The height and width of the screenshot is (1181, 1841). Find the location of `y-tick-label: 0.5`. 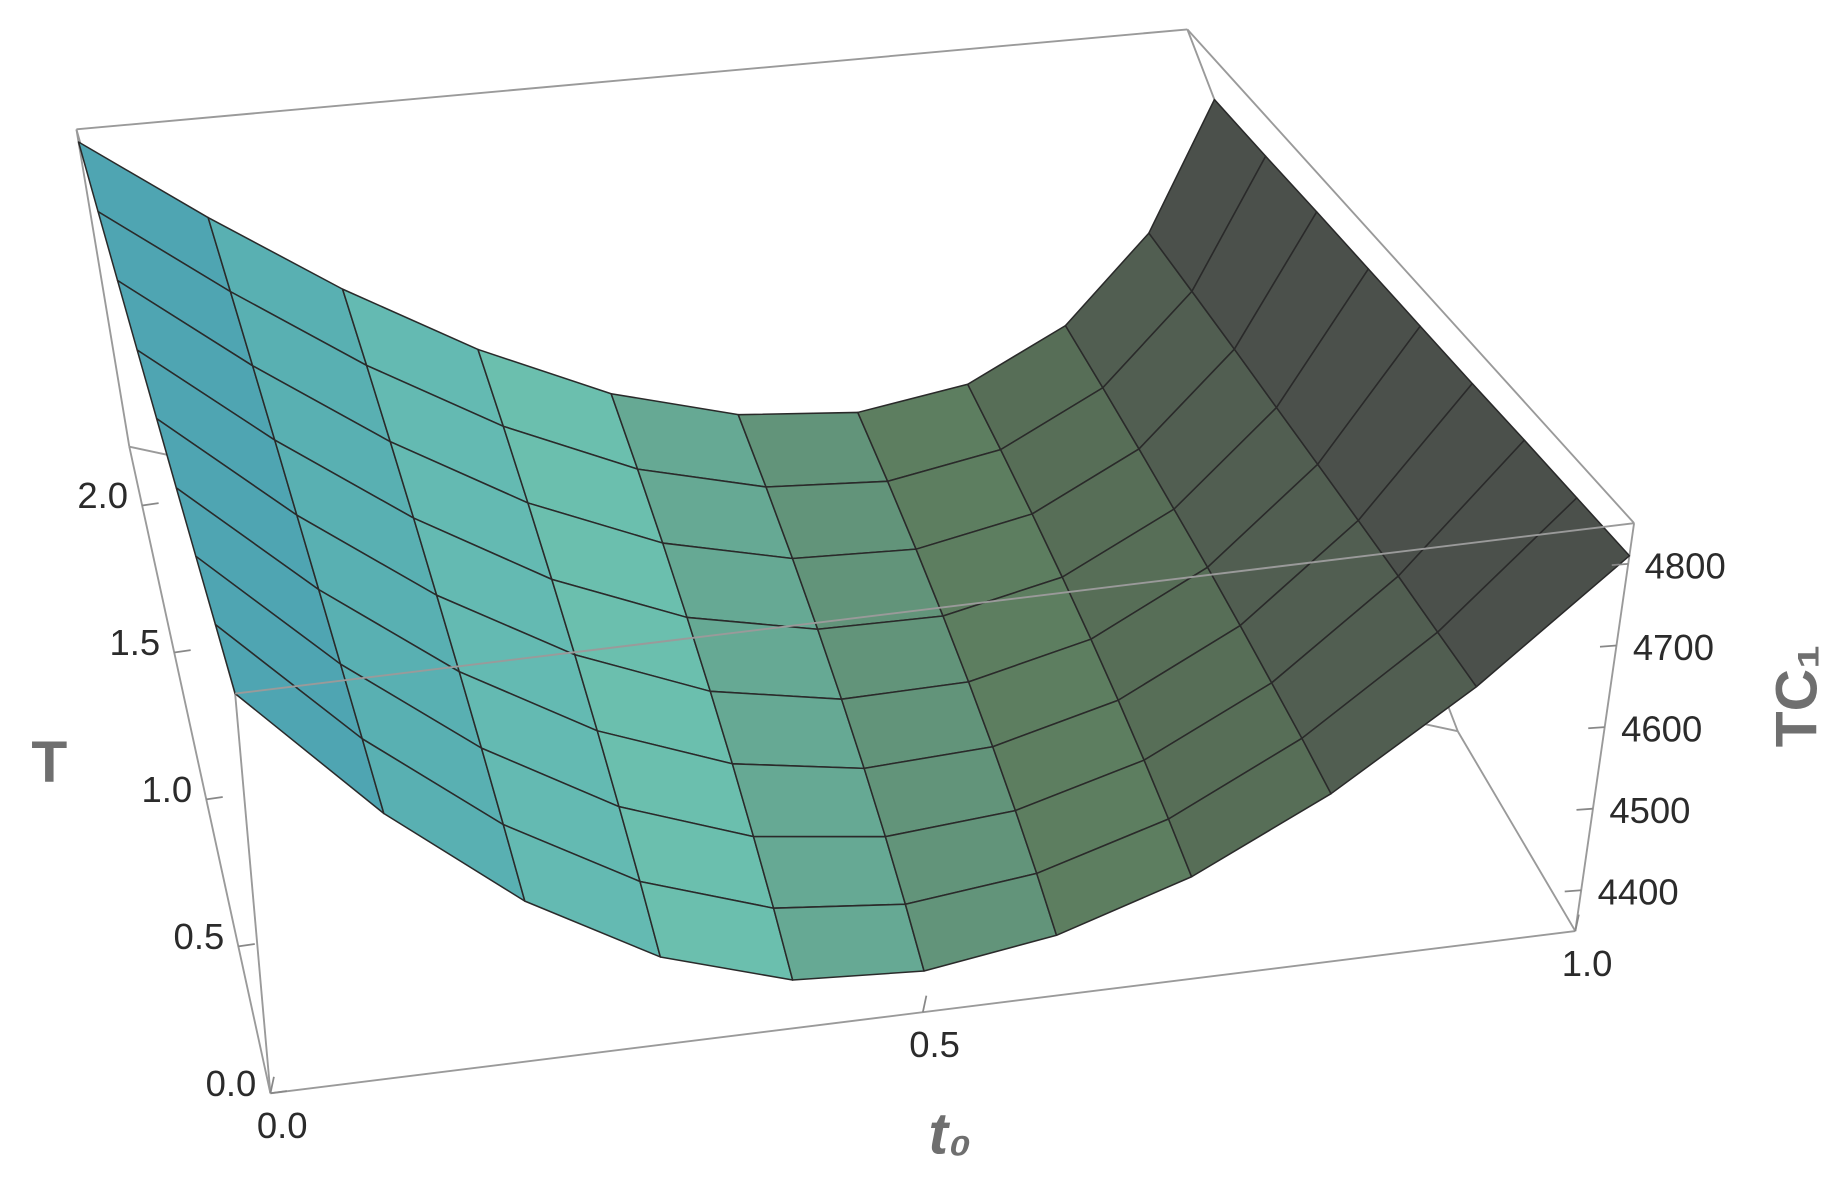

y-tick-label: 0.5 is located at coordinates (199, 936).